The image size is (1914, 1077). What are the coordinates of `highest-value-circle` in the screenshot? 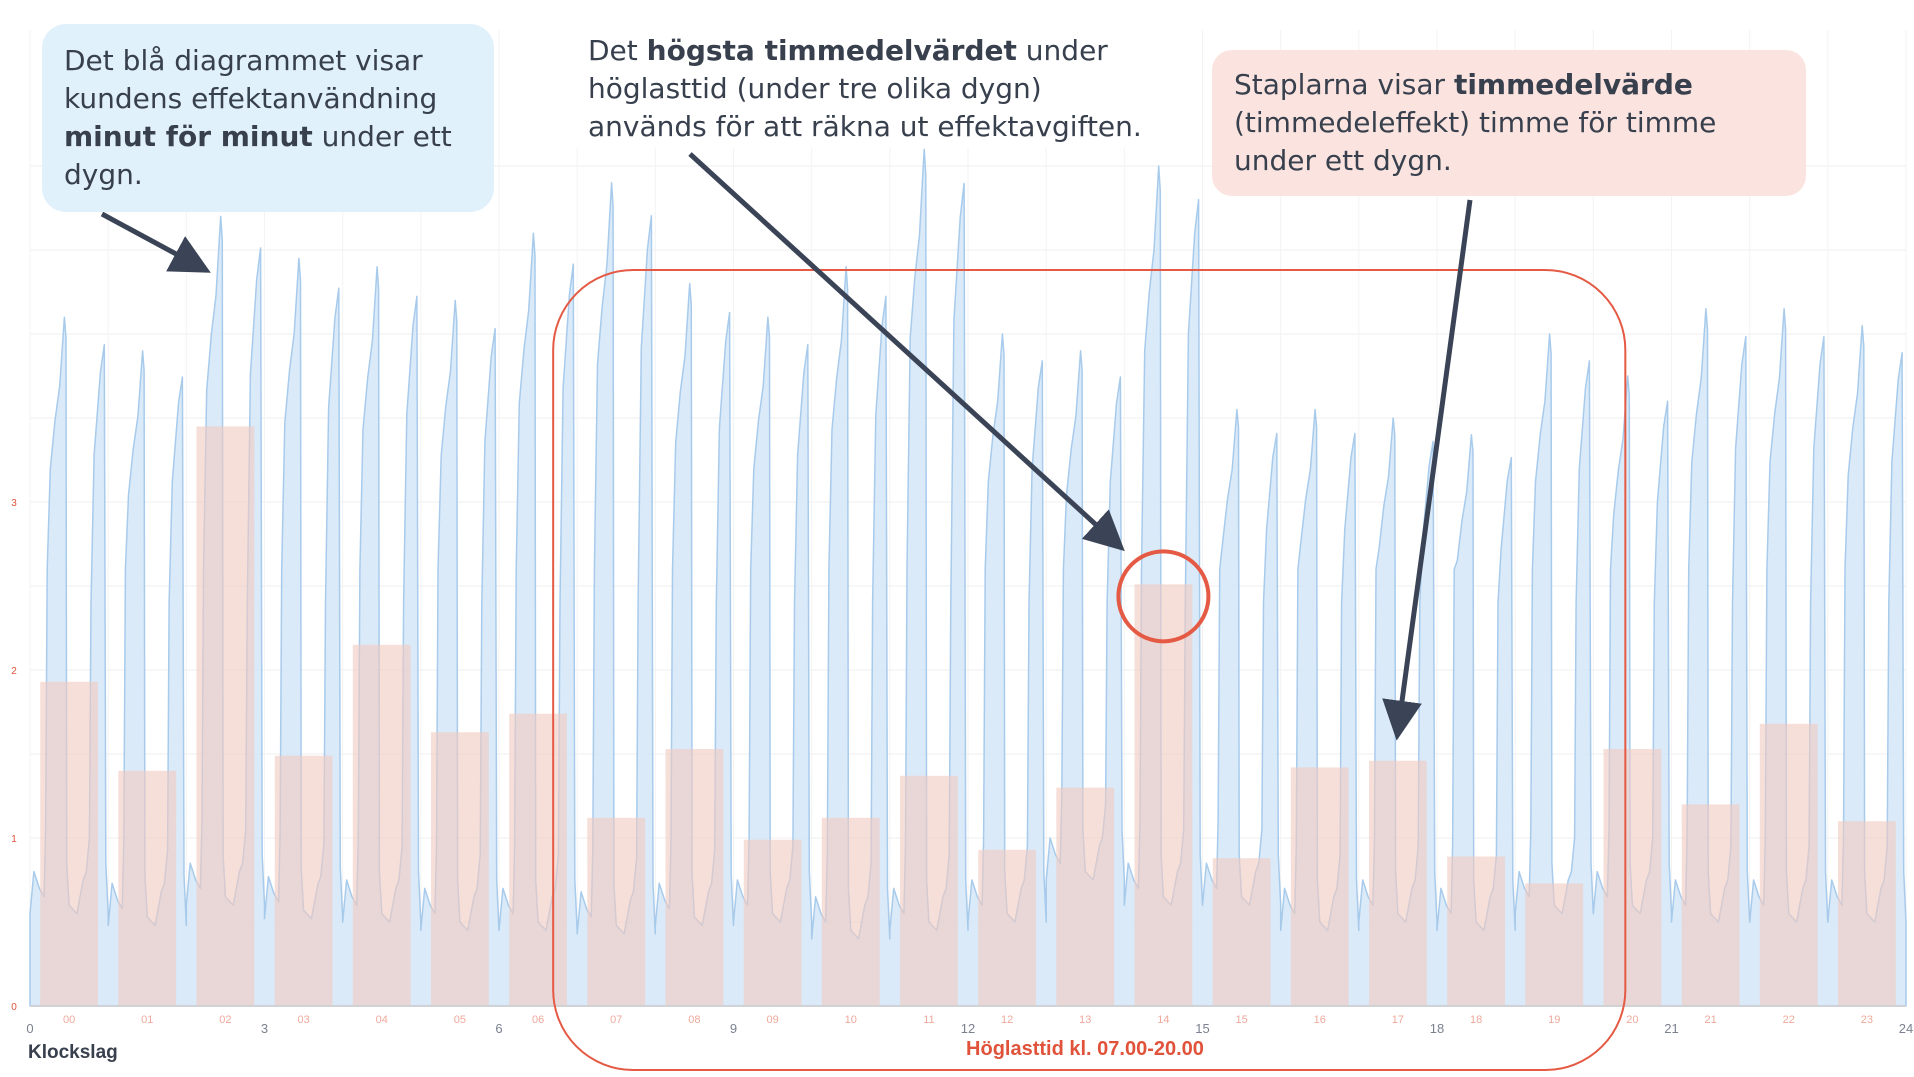 It's located at (1163, 596).